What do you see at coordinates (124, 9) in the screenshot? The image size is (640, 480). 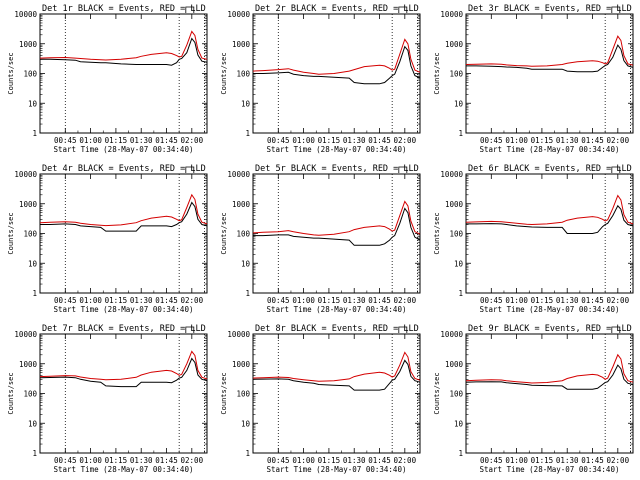 I see `chart-title: Det 1r BLACK = Events, RED = LLD` at bounding box center [124, 9].